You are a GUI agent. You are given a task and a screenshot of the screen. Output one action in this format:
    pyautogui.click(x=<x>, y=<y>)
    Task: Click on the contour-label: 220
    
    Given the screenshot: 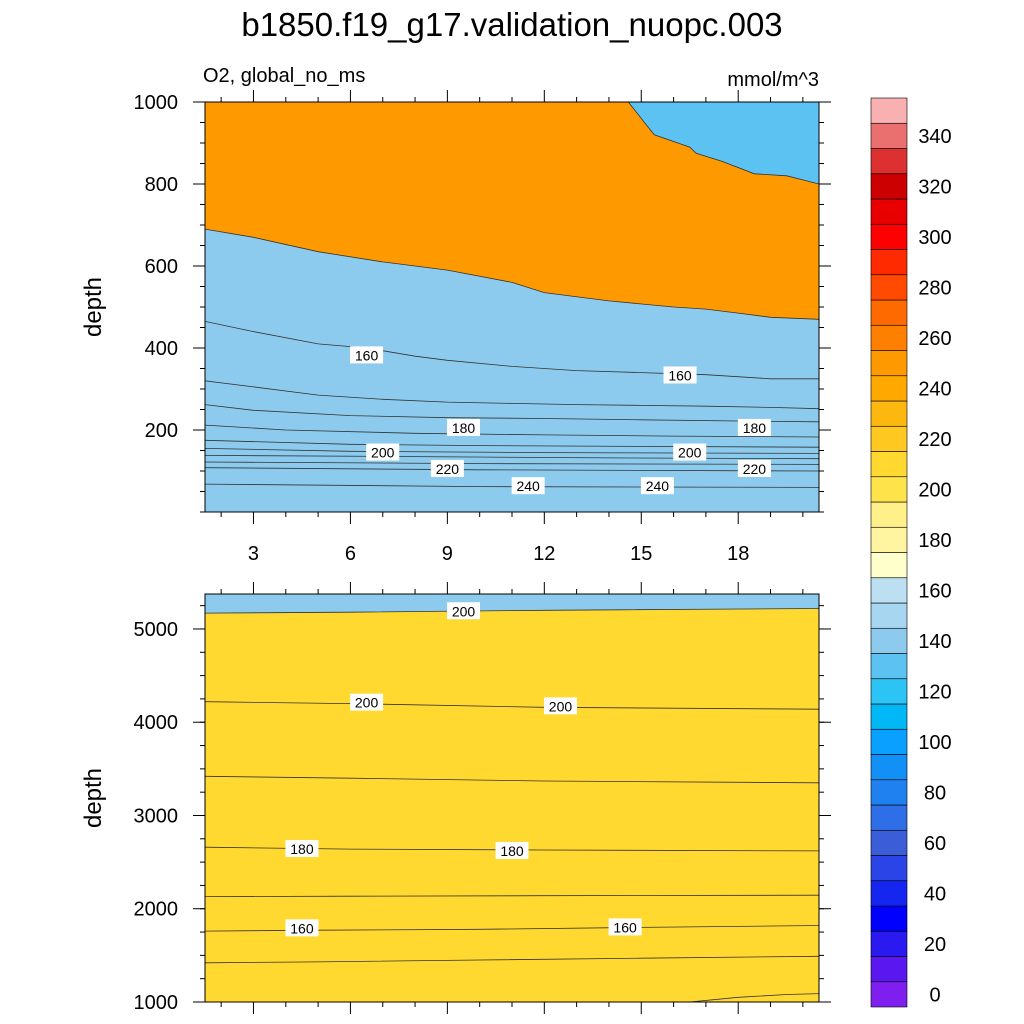 What is the action you would take?
    pyautogui.click(x=448, y=469)
    